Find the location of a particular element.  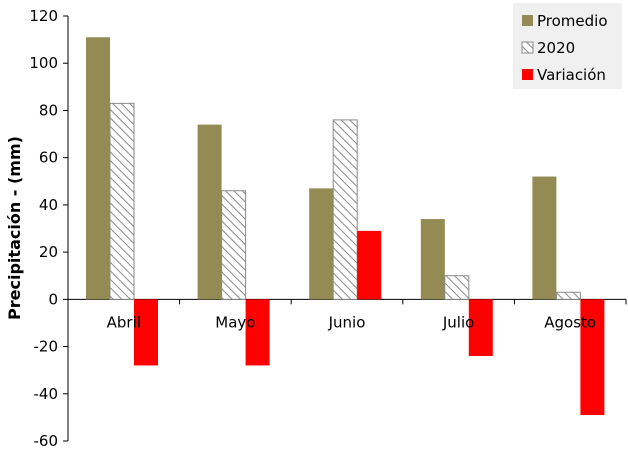

legend-label: Variación is located at coordinates (571, 75).